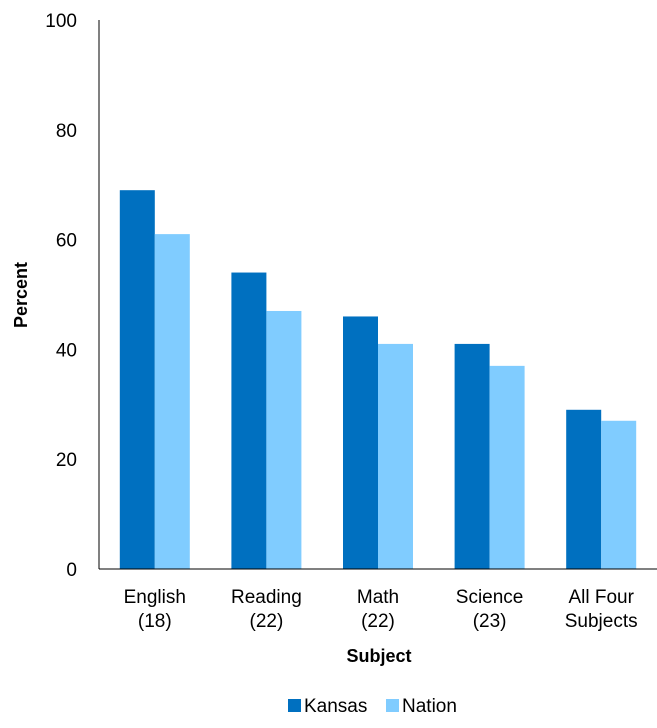 The width and height of the screenshot is (657, 728). I want to click on y-tick-label: 80, so click(66, 131).